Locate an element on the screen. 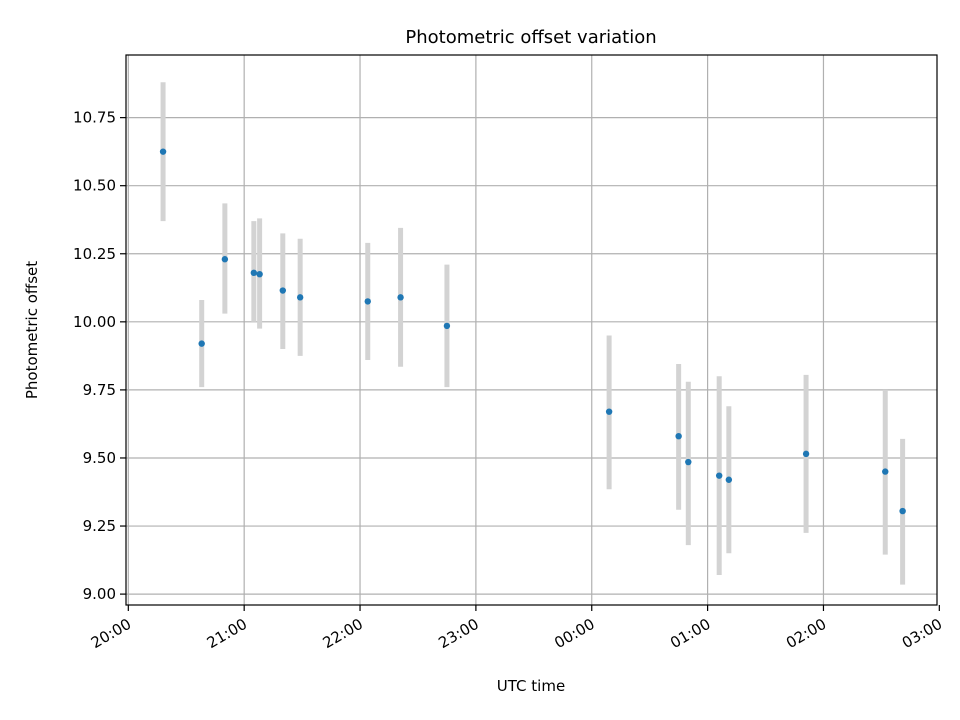  y-axis-ticks: 9.00 9.25 9.50 9.75 10.00 10.25 10.50 10.75 is located at coordinates (99, 356).